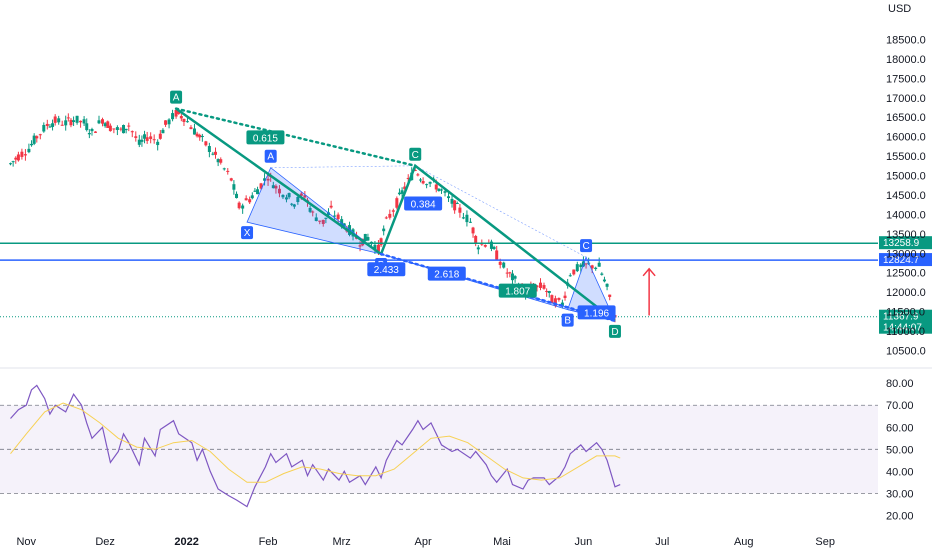  I want to click on pattern-triangle-xab, so click(314, 211).